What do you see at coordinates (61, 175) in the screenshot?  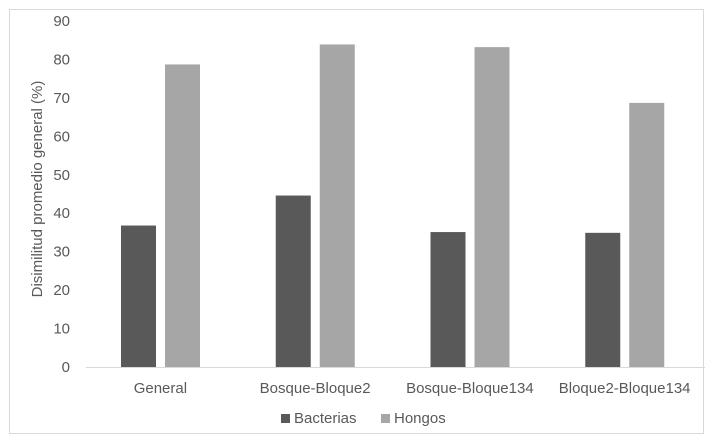 I see `y-tick-label: 50` at bounding box center [61, 175].